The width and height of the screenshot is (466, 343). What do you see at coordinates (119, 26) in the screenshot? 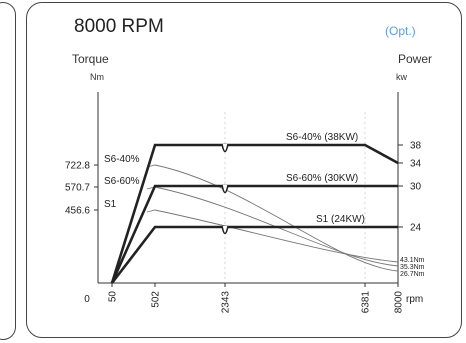
I see `chart-title: 8000 RPM` at bounding box center [119, 26].